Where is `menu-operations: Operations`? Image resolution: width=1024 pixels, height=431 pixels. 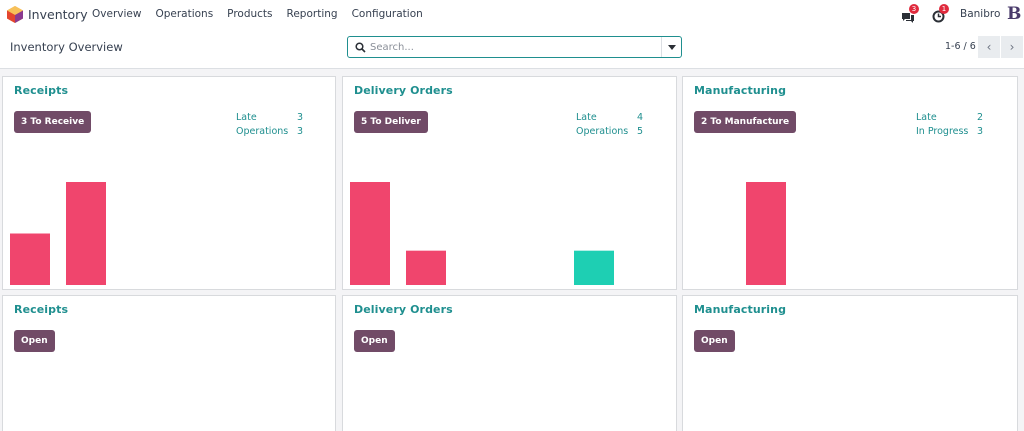 menu-operations: Operations is located at coordinates (184, 14).